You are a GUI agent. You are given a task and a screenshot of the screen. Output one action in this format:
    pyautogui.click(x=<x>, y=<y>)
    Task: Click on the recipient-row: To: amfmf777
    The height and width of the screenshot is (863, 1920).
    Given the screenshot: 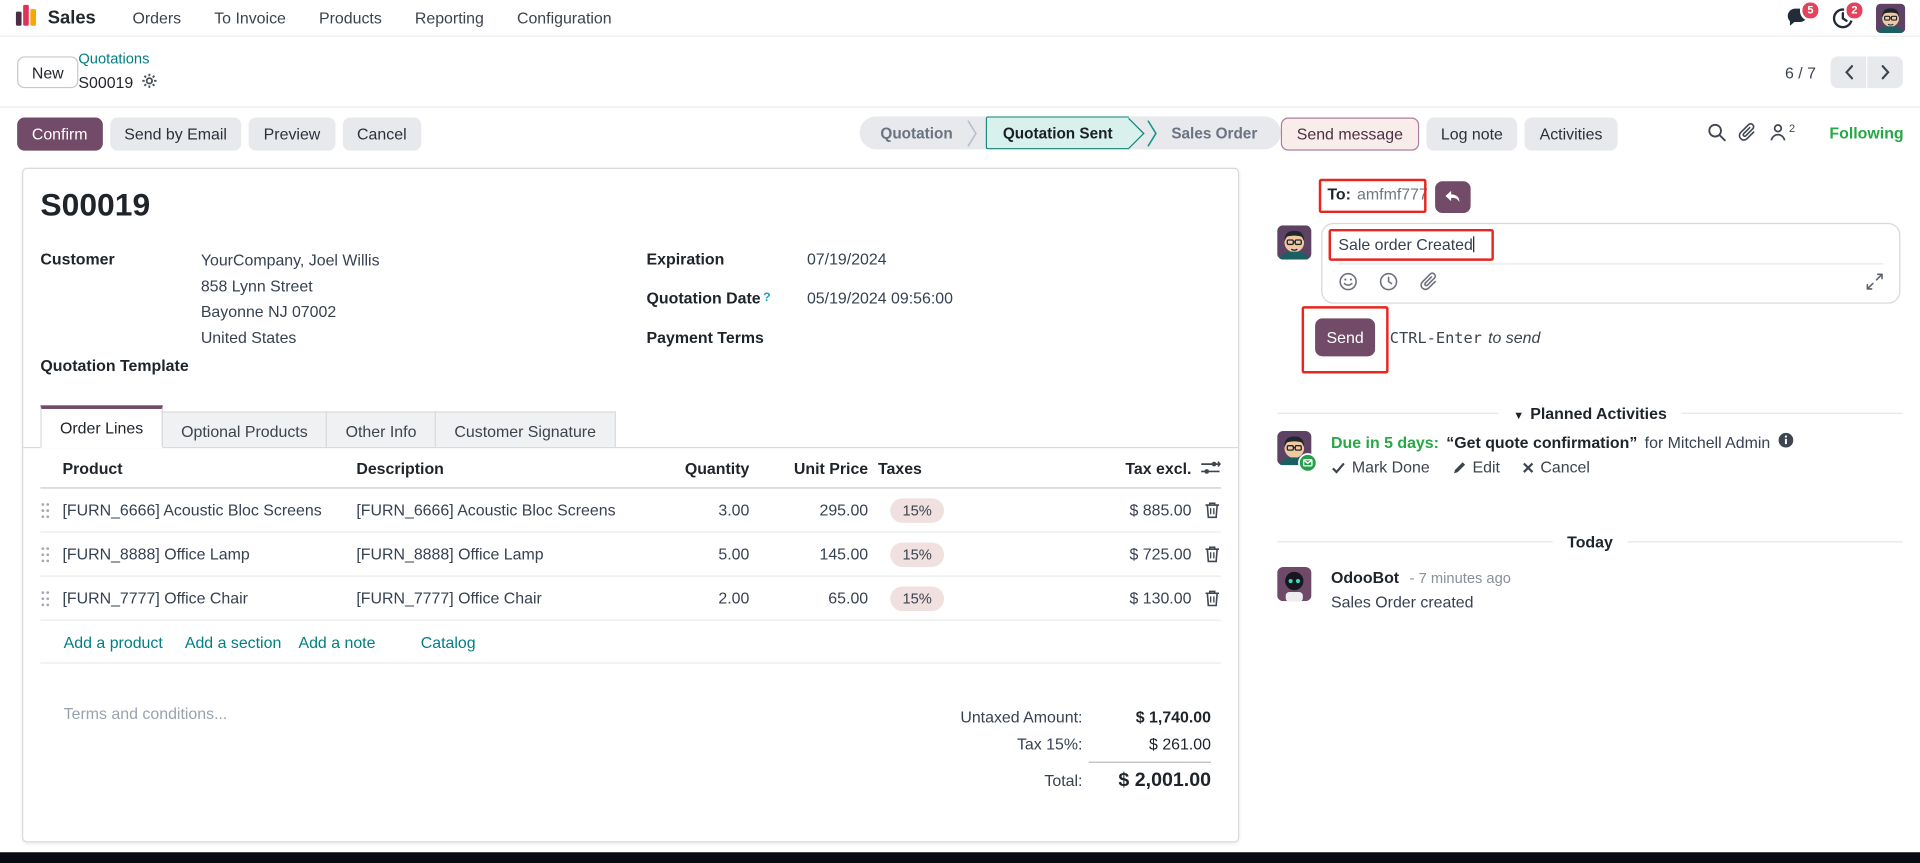 What is the action you would take?
    pyautogui.click(x=1386, y=194)
    